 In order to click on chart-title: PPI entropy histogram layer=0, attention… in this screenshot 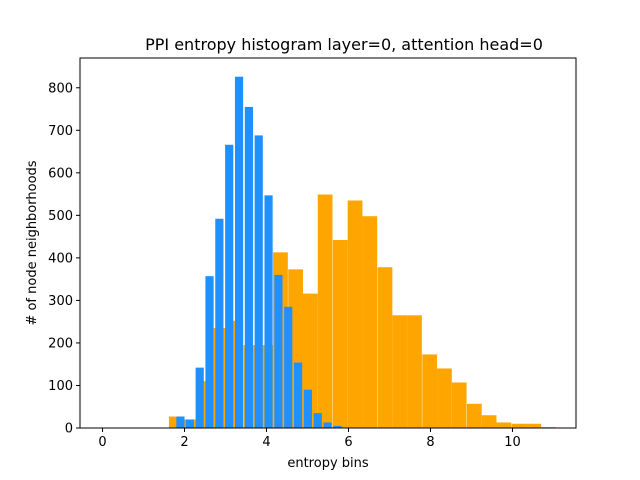, I will do `click(344, 44)`.